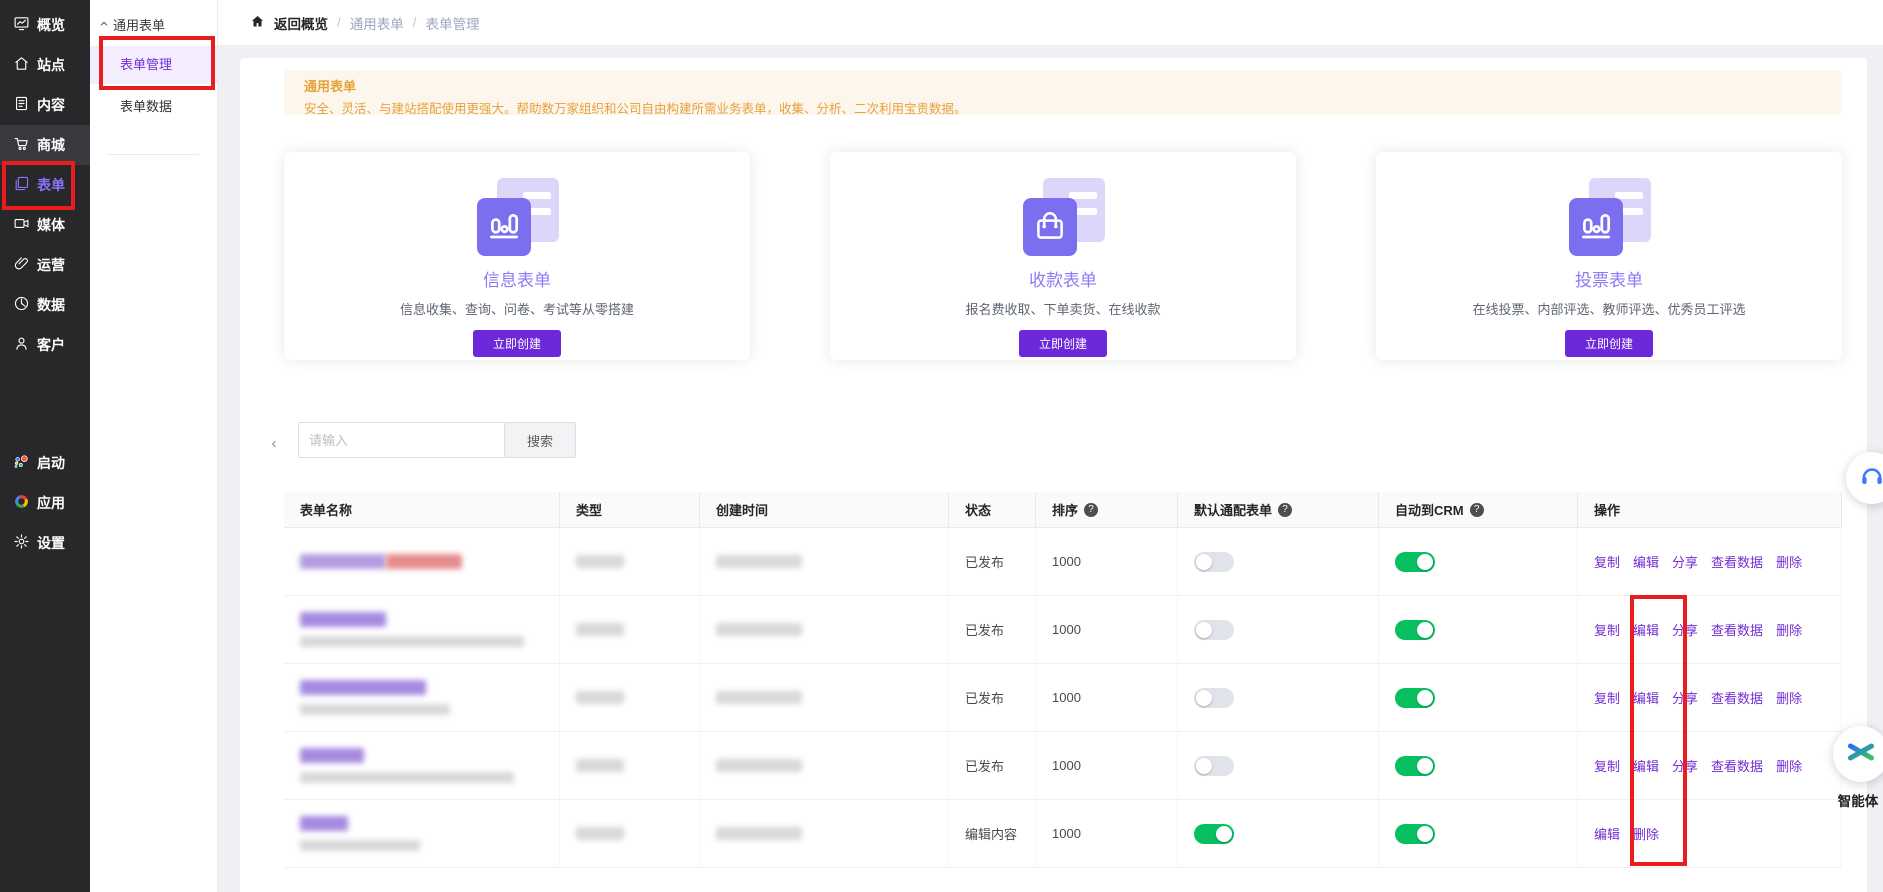  Describe the element at coordinates (51, 105) in the screenshot. I see `sidebar-item-label: 内容` at that location.